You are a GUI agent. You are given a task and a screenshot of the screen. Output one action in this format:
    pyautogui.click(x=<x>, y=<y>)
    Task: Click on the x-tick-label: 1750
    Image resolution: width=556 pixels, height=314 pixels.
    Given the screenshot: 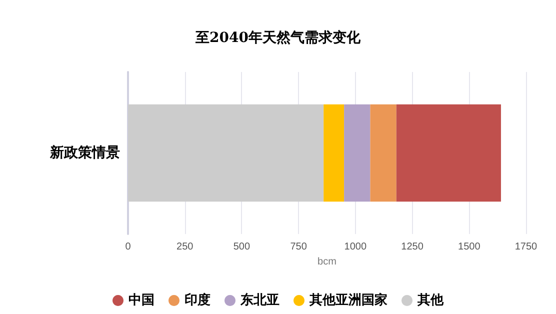 What is the action you would take?
    pyautogui.click(x=526, y=247)
    